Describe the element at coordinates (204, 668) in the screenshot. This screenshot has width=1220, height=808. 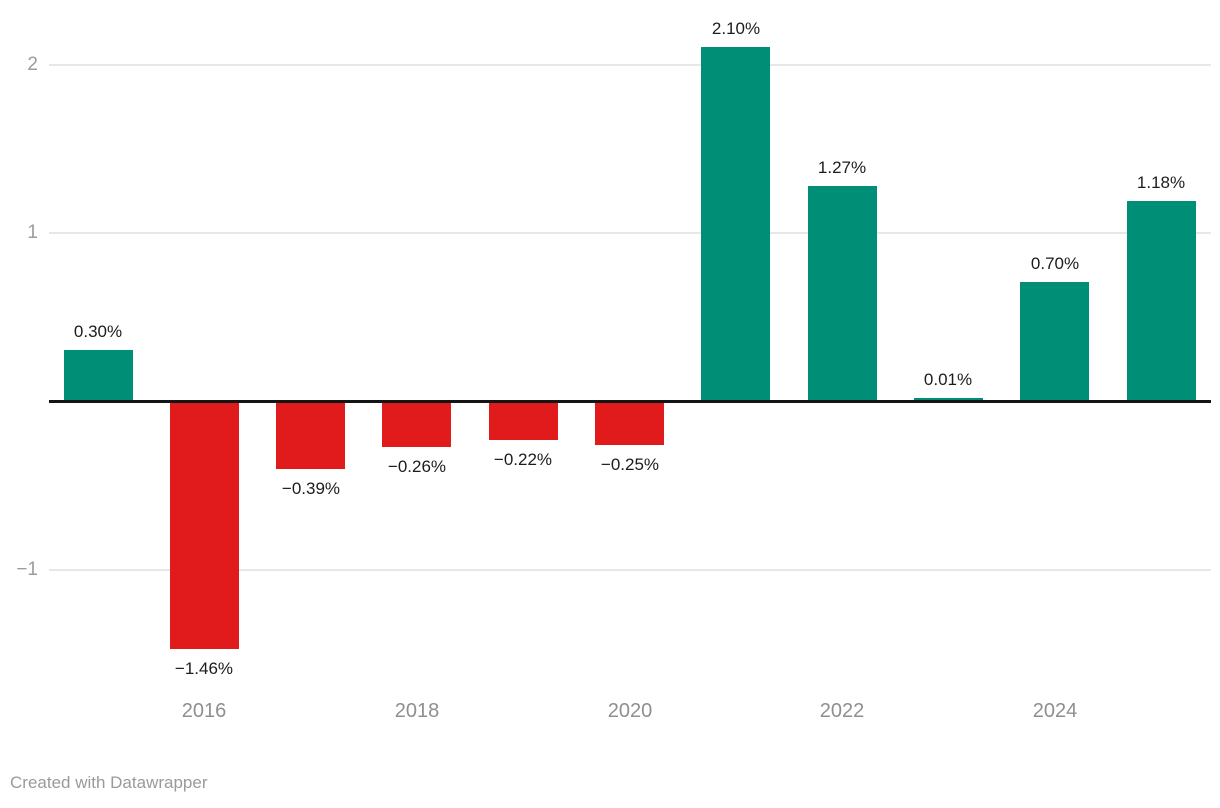
I see `value-label: −1.46%` at that location.